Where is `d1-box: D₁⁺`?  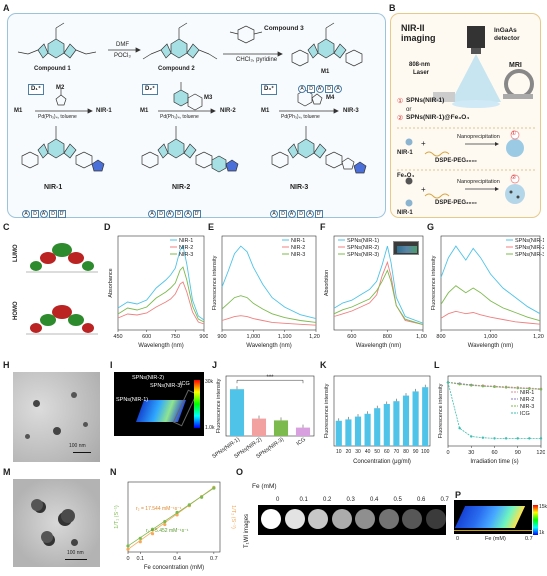
d1-box: D₁⁺ is located at coordinates (36, 89).